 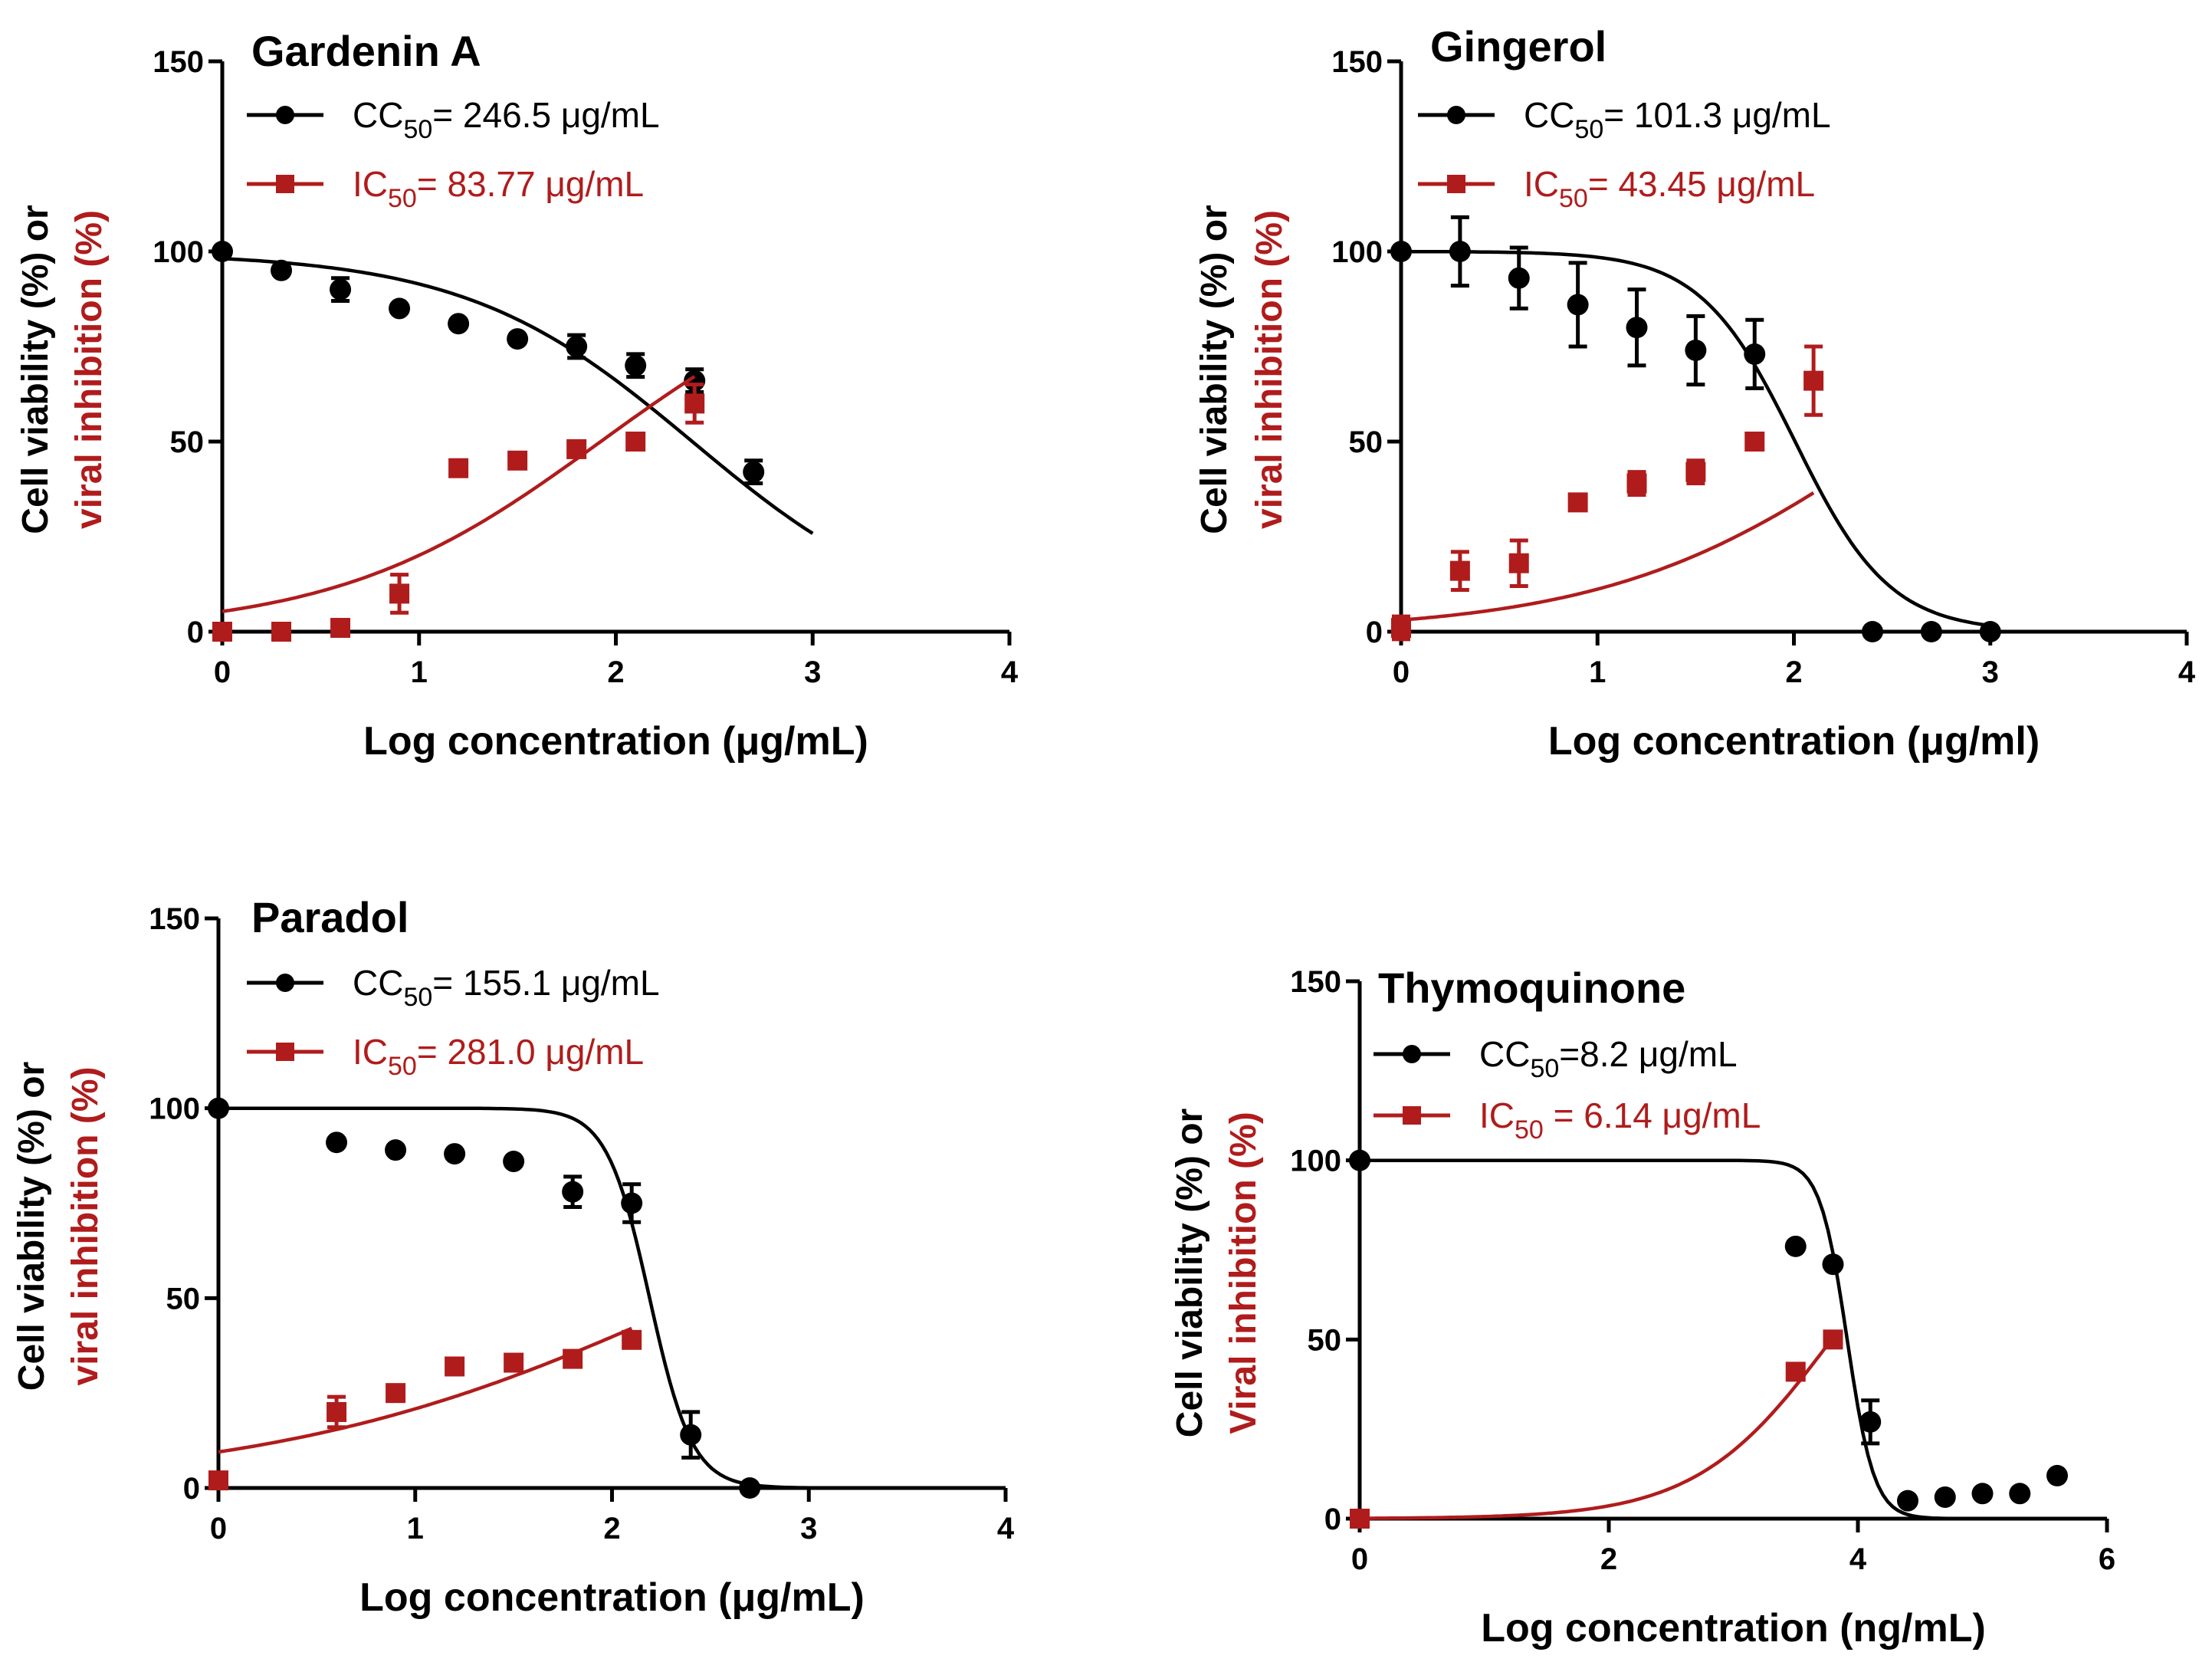 I want to click on x-axis-label: Log concentration (μg/ml), so click(x=1794, y=741).